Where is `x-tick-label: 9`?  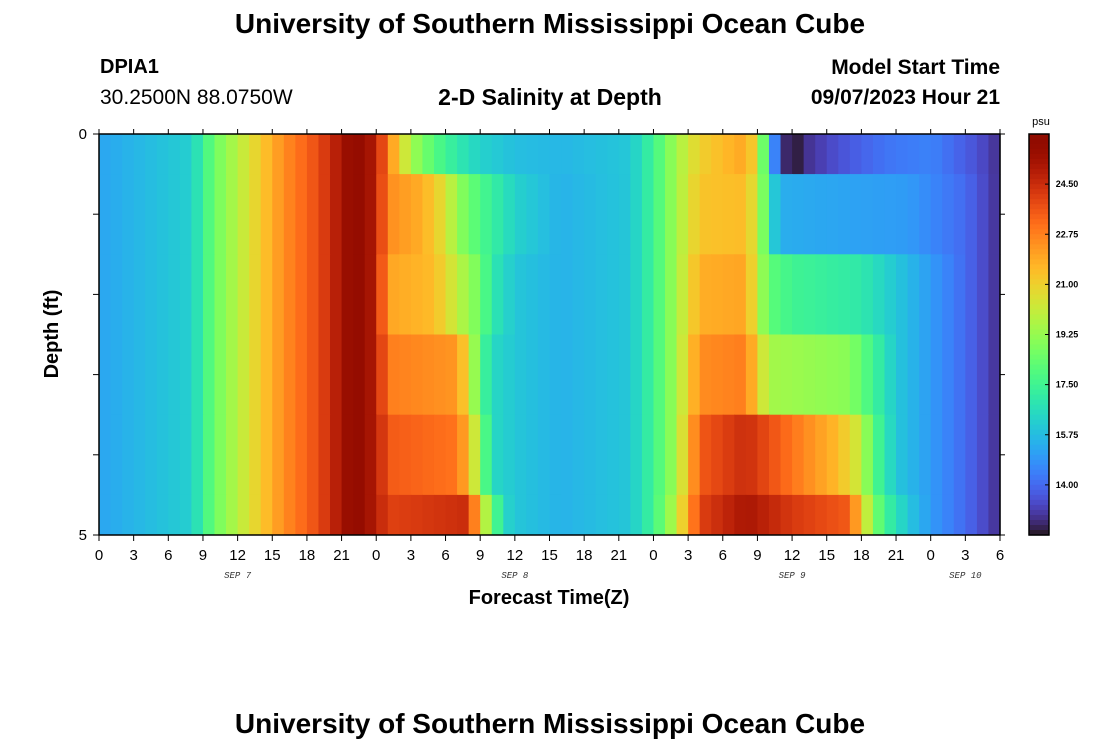 x-tick-label: 9 is located at coordinates (757, 555).